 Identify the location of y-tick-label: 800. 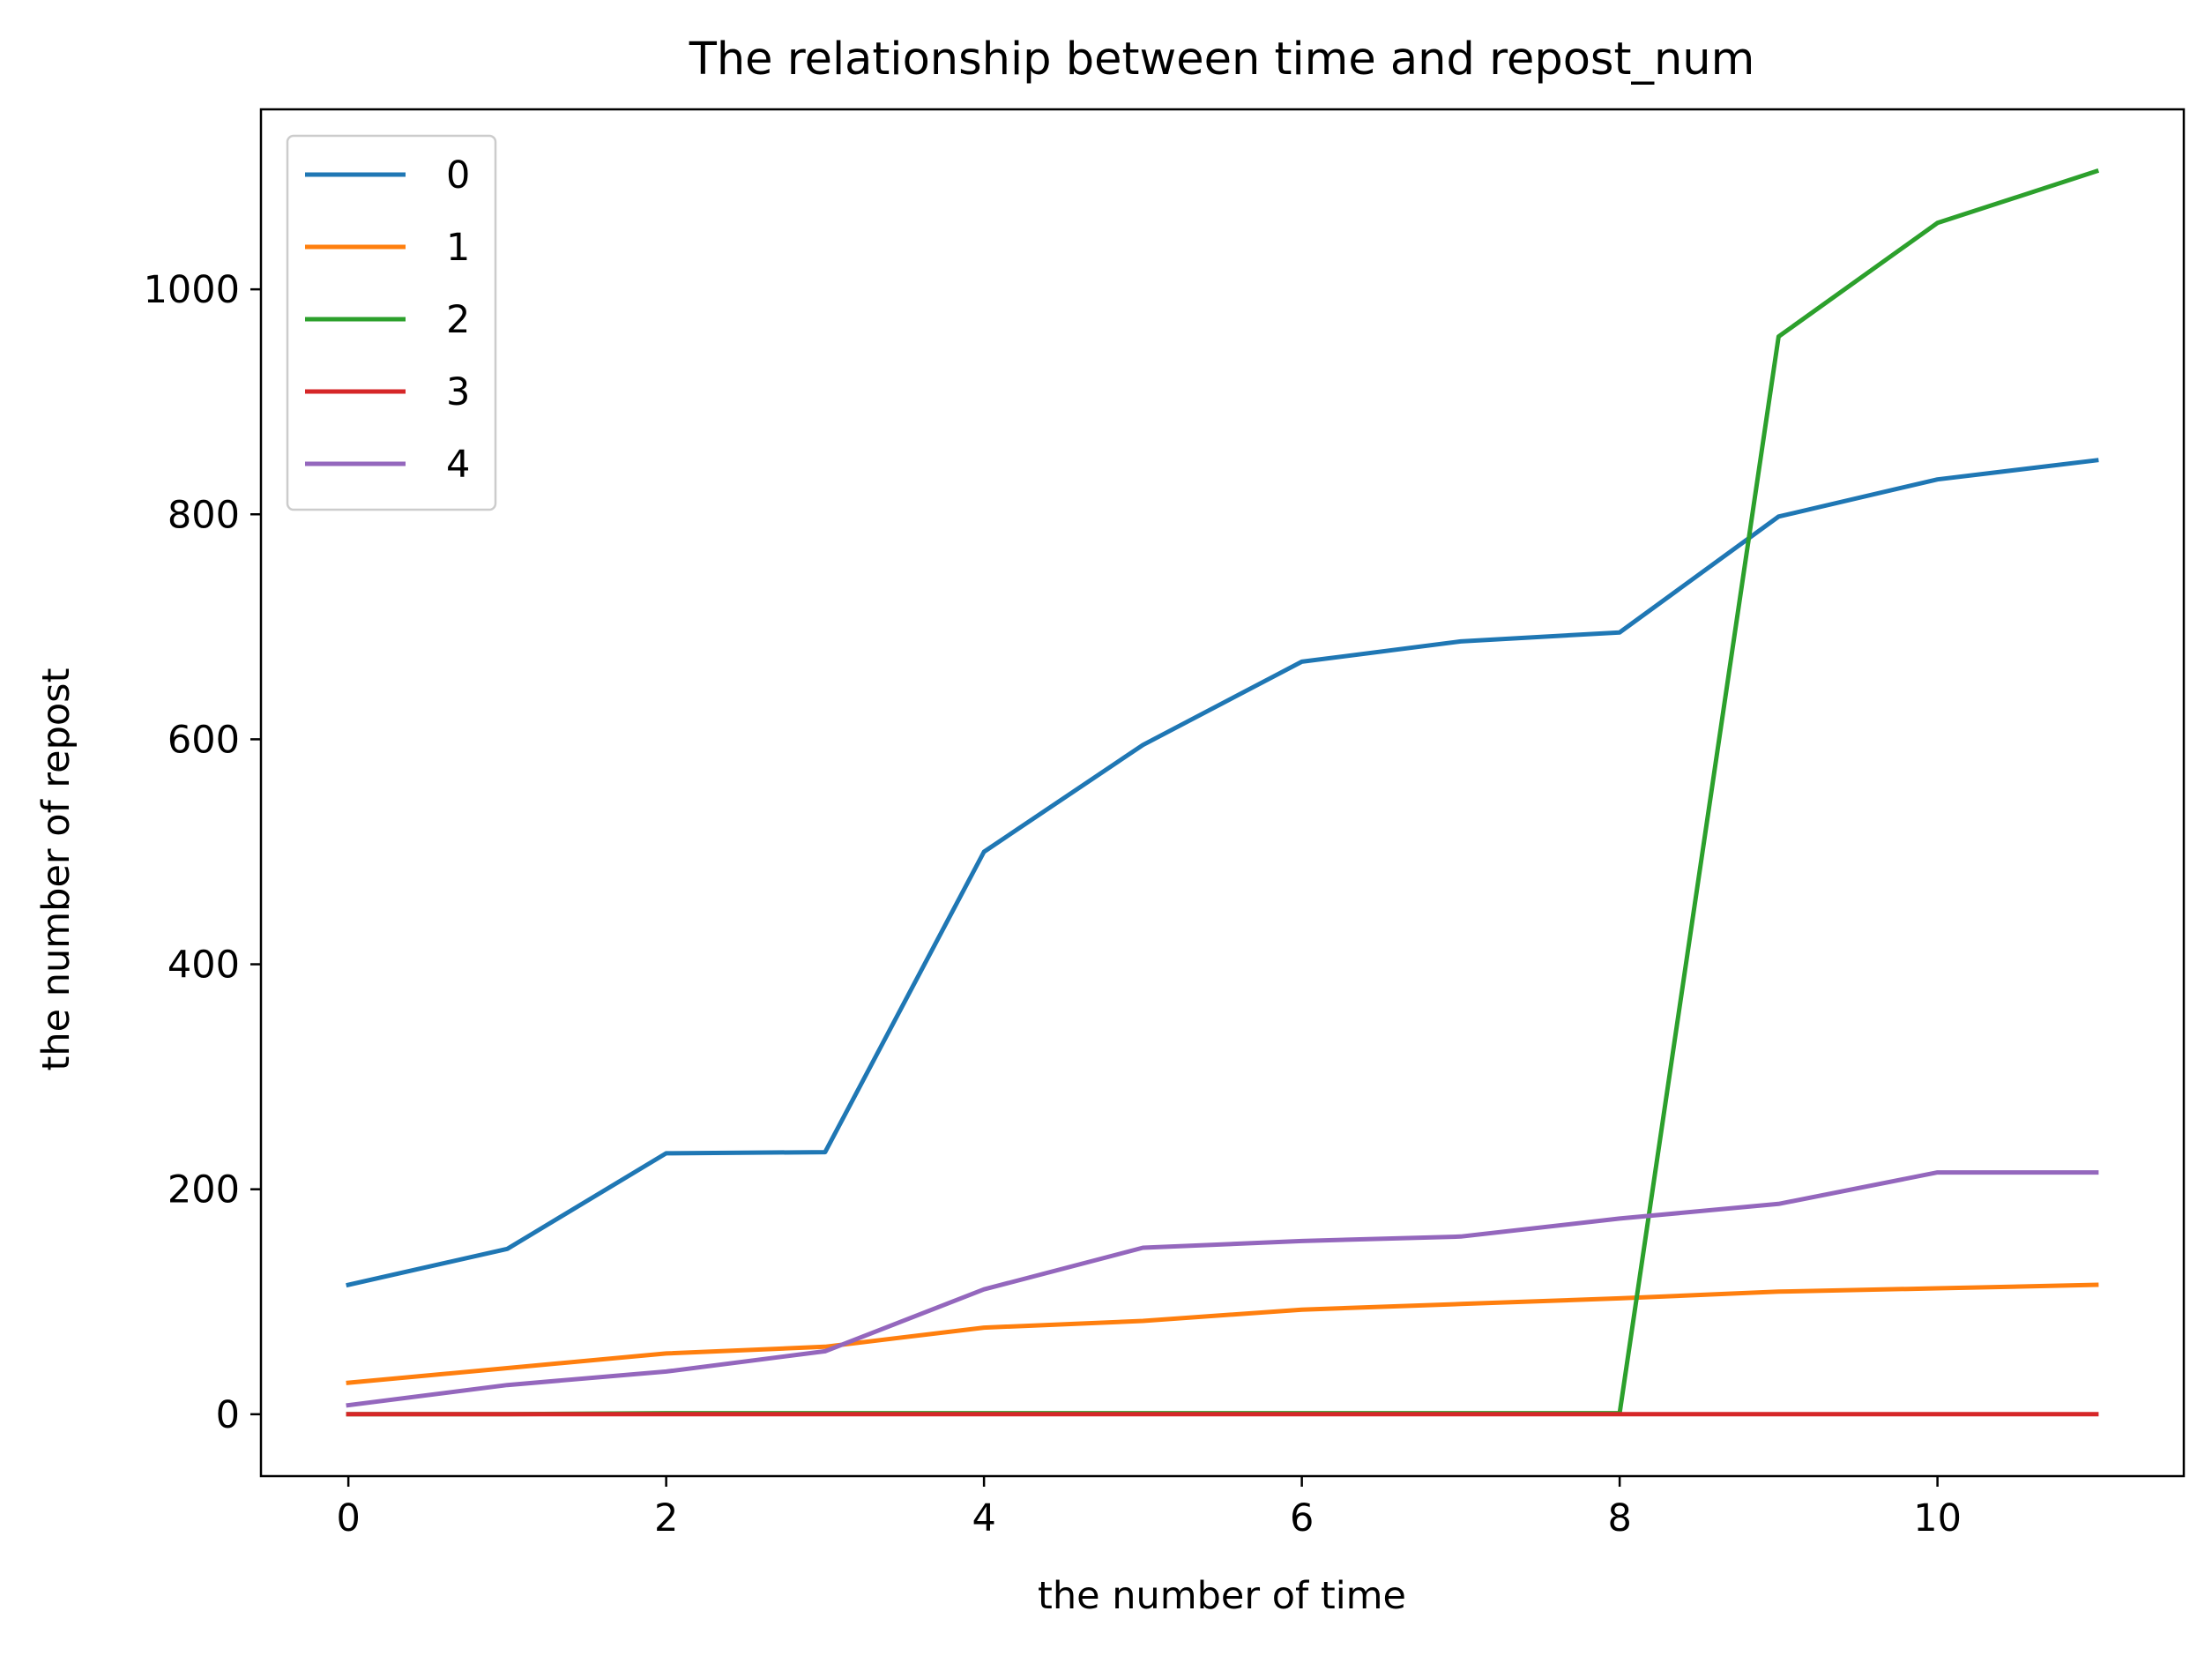
(204, 515).